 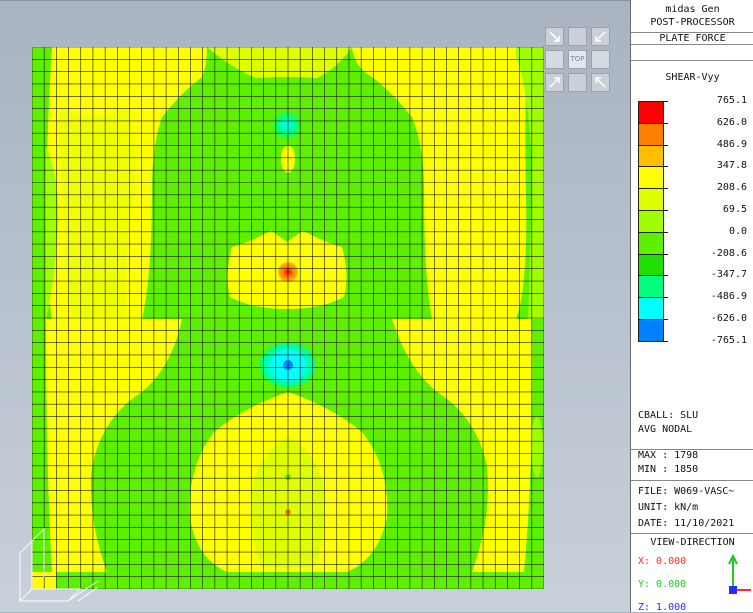 I want to click on date-label: DATE: 11/10/2021, so click(x=686, y=523).